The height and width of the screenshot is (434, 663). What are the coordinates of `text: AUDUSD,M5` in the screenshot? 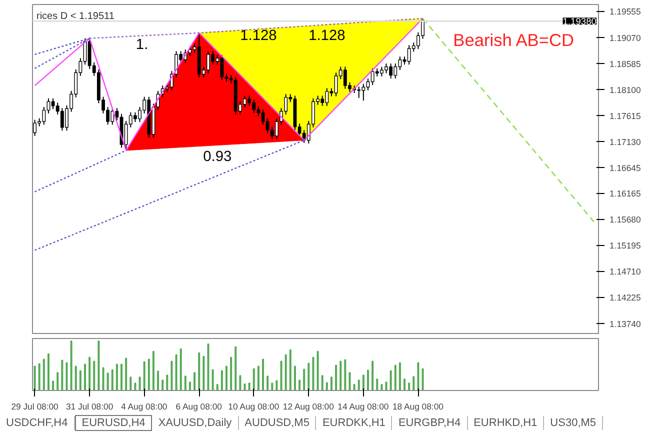 It's located at (277, 423).